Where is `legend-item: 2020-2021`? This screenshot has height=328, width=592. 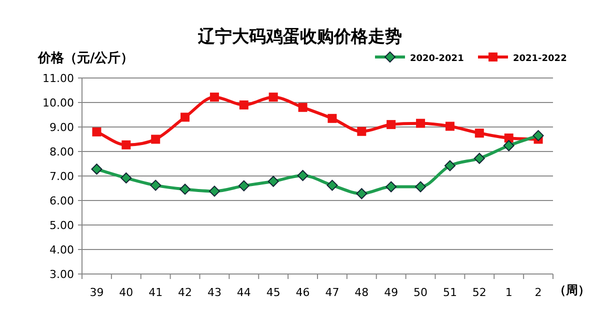
legend-item: 2020-2021 is located at coordinates (419, 57).